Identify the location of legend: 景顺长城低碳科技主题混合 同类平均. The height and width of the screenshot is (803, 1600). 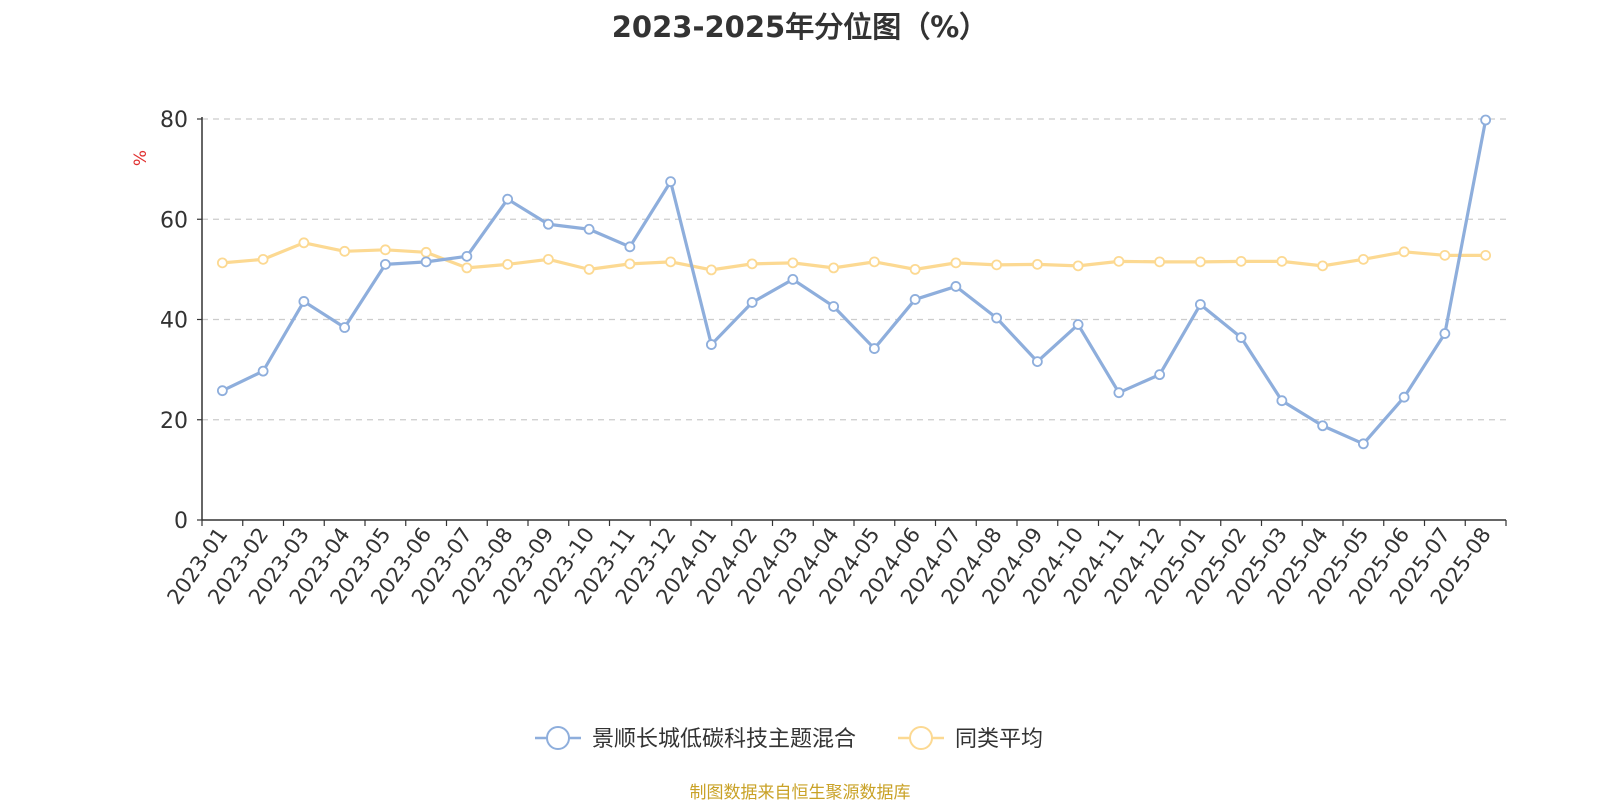
(789, 739).